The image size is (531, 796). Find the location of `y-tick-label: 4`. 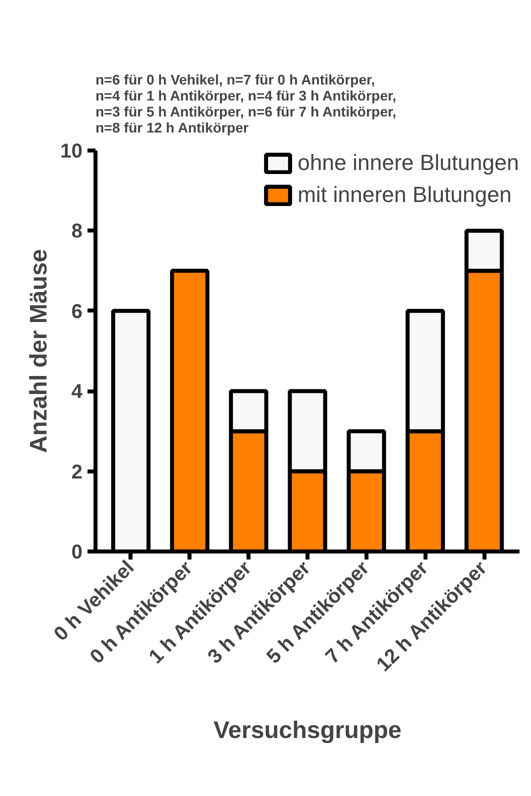

y-tick-label: 4 is located at coordinates (77, 392).